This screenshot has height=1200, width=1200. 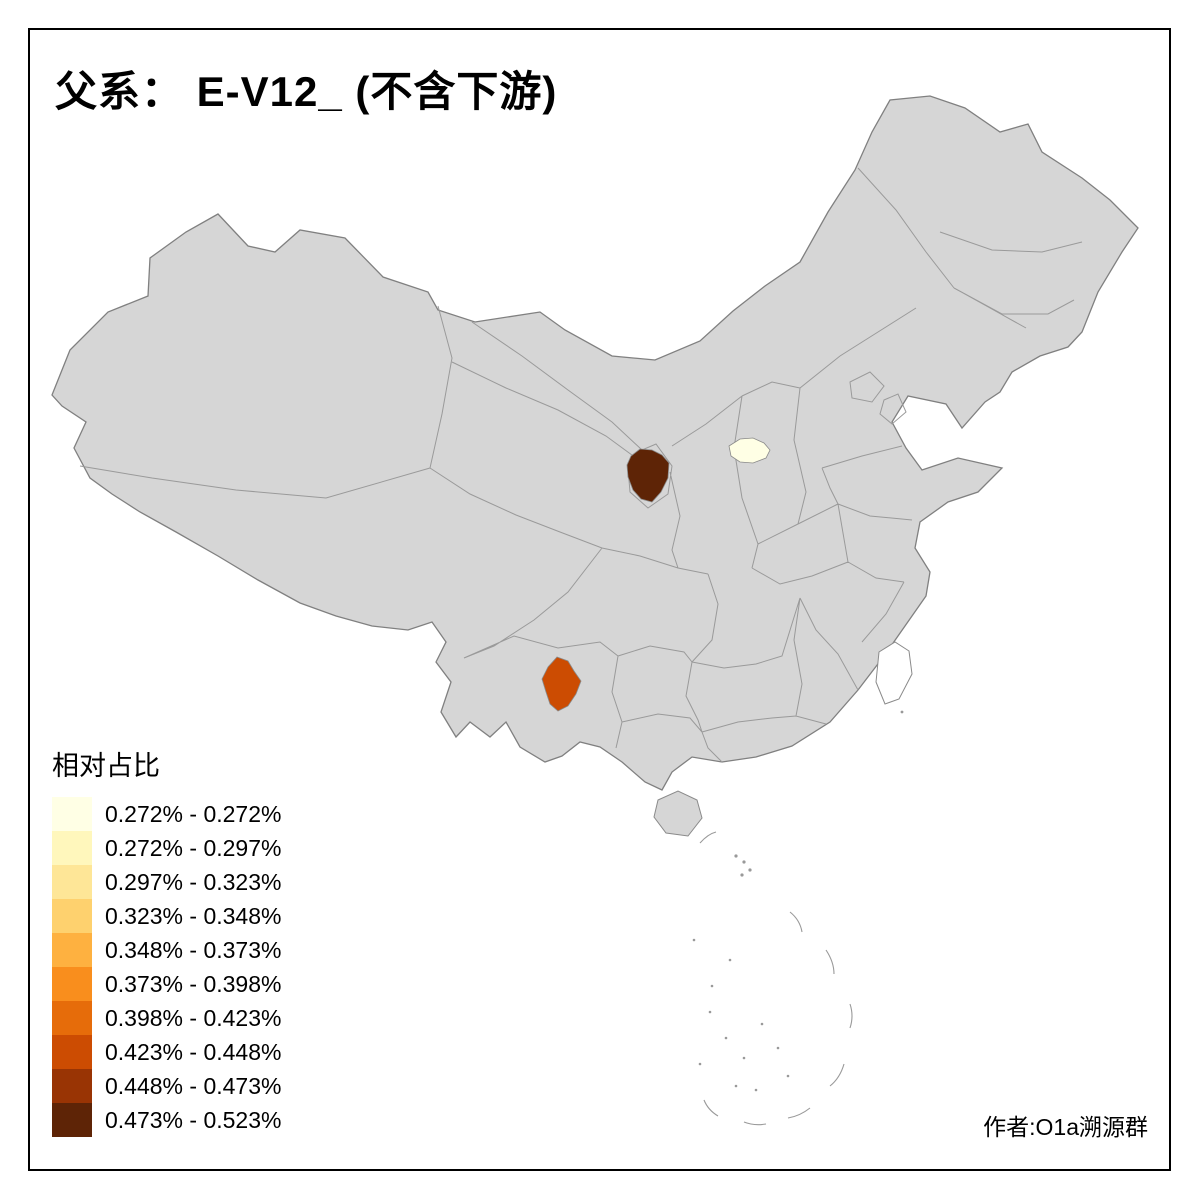 I want to click on legend-item: 0.323% - 0.348%, so click(x=166, y=916).